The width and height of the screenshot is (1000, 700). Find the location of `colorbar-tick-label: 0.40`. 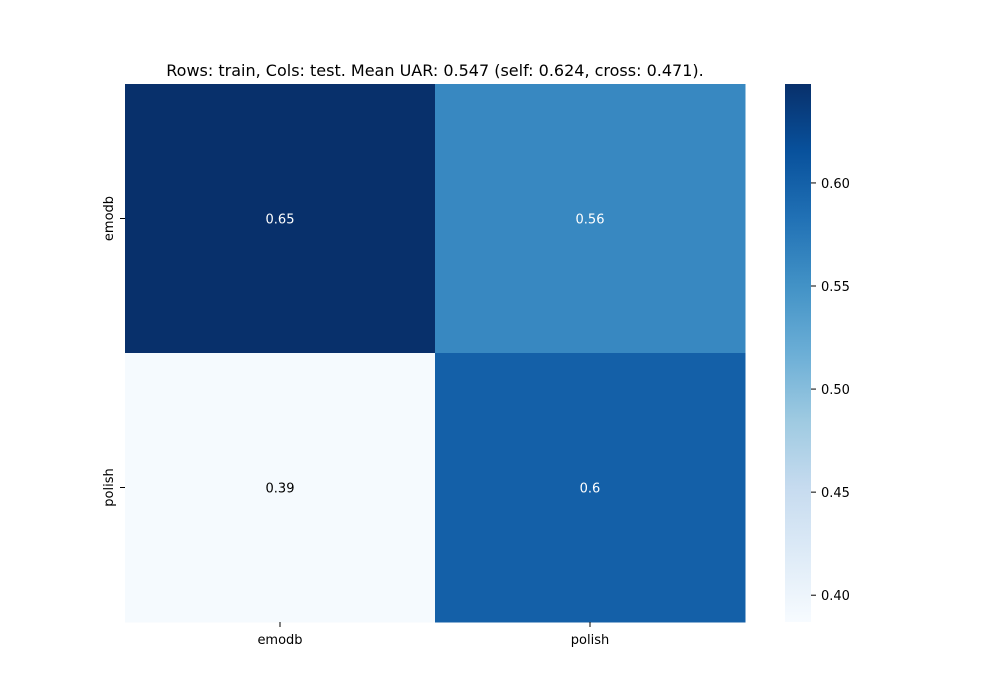

colorbar-tick-label: 0.40 is located at coordinates (835, 596).